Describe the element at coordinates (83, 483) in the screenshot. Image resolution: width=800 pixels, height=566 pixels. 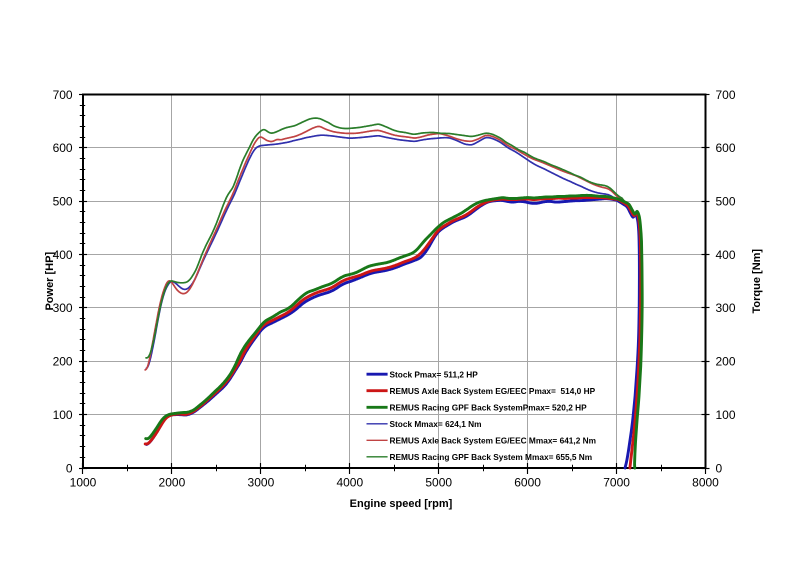
I see `svg-text: 1000` at that location.